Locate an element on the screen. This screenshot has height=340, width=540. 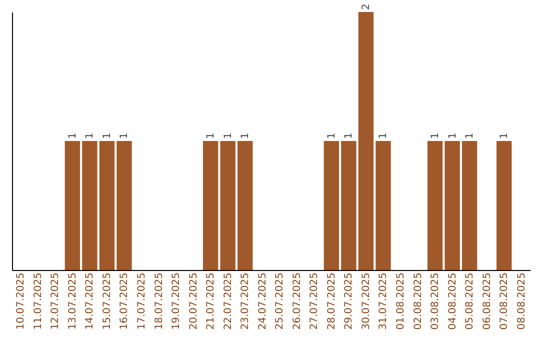
x-tick-label: 25.07.2025 is located at coordinates (280, 301).